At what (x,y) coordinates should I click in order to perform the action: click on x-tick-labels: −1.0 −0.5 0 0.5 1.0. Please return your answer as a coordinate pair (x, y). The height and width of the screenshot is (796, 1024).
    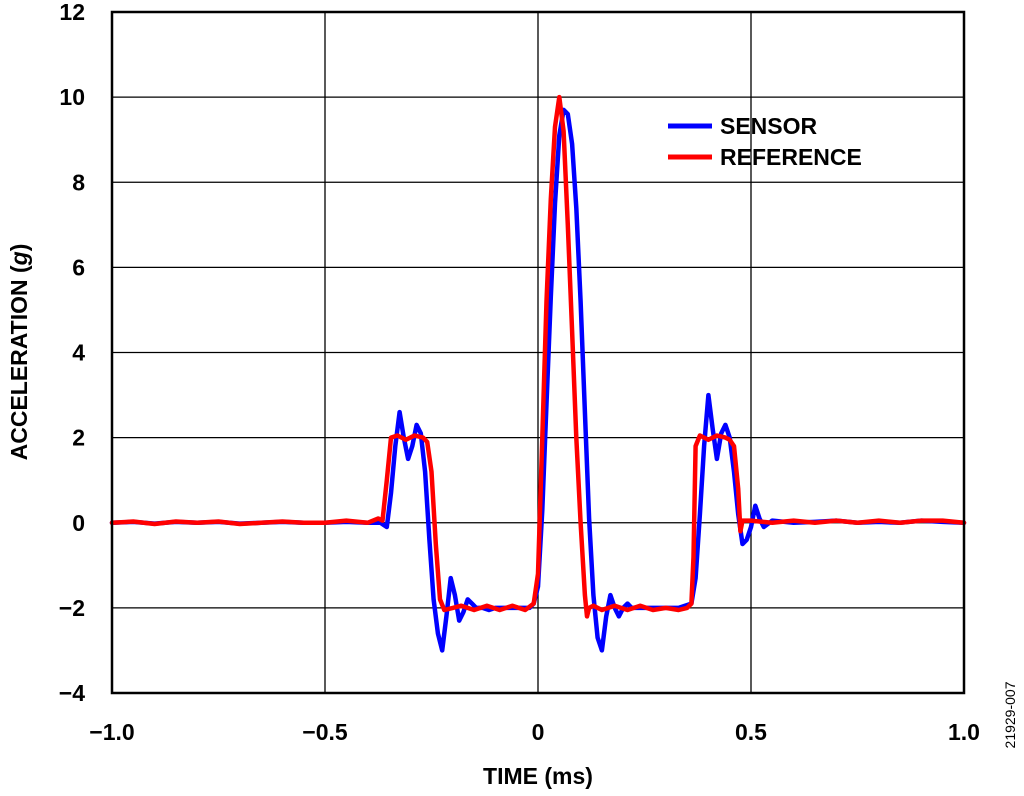
    Looking at the image, I should click on (534, 732).